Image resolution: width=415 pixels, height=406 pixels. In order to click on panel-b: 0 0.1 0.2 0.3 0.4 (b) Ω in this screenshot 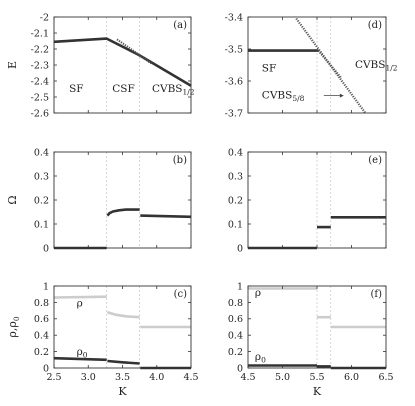, I will do `click(99, 200)`.